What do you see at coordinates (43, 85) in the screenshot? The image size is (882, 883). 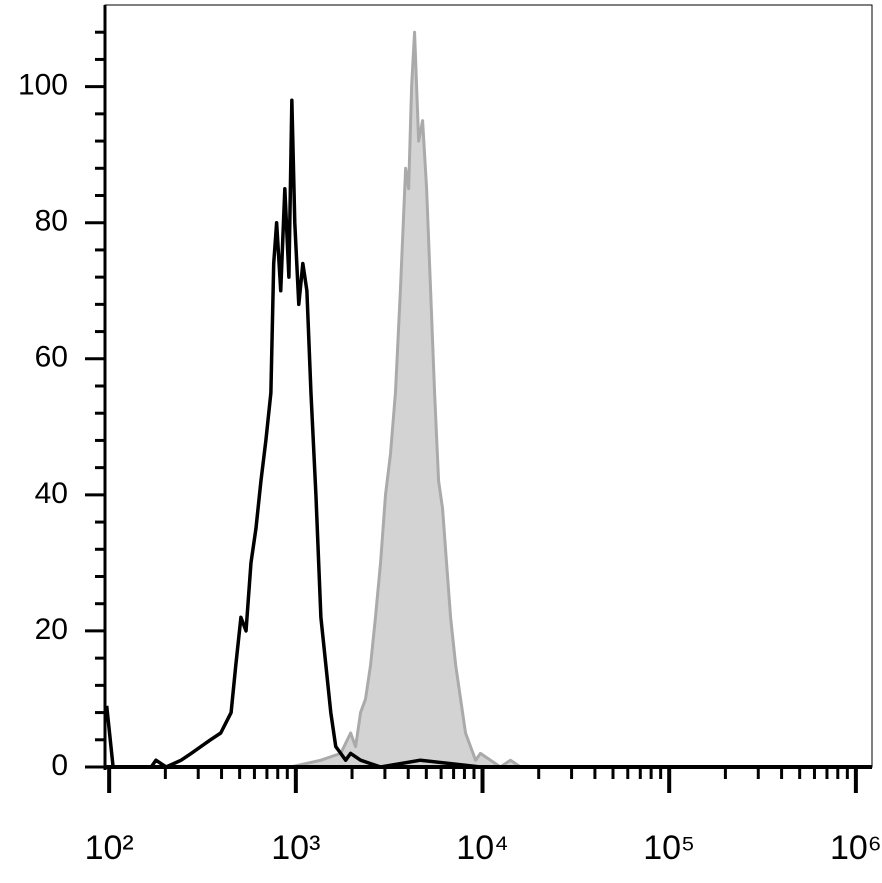 I see `y-tick-label: 100` at bounding box center [43, 85].